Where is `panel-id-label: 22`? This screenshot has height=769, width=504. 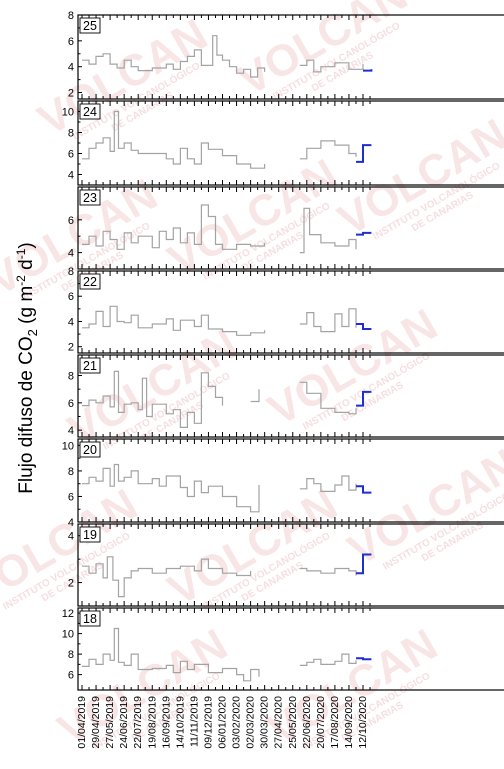
panel-id-label: 22 is located at coordinates (90, 282).